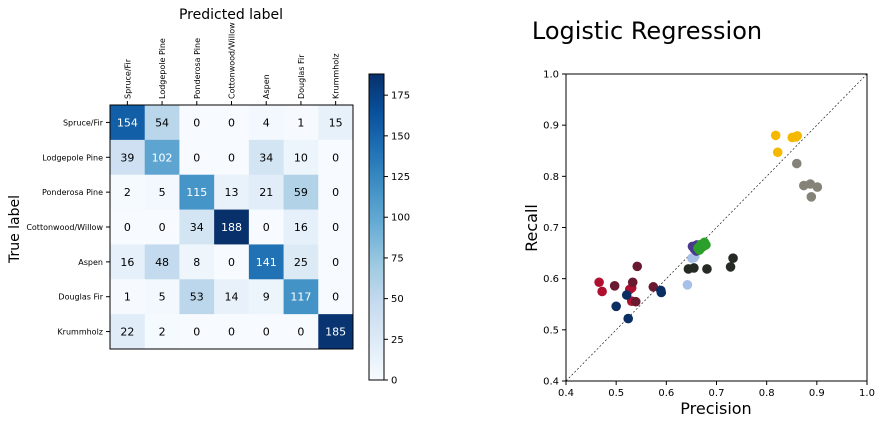 The width and height of the screenshot is (883, 424). I want to click on scatter-y-tick-label: 0.9, so click(551, 126).